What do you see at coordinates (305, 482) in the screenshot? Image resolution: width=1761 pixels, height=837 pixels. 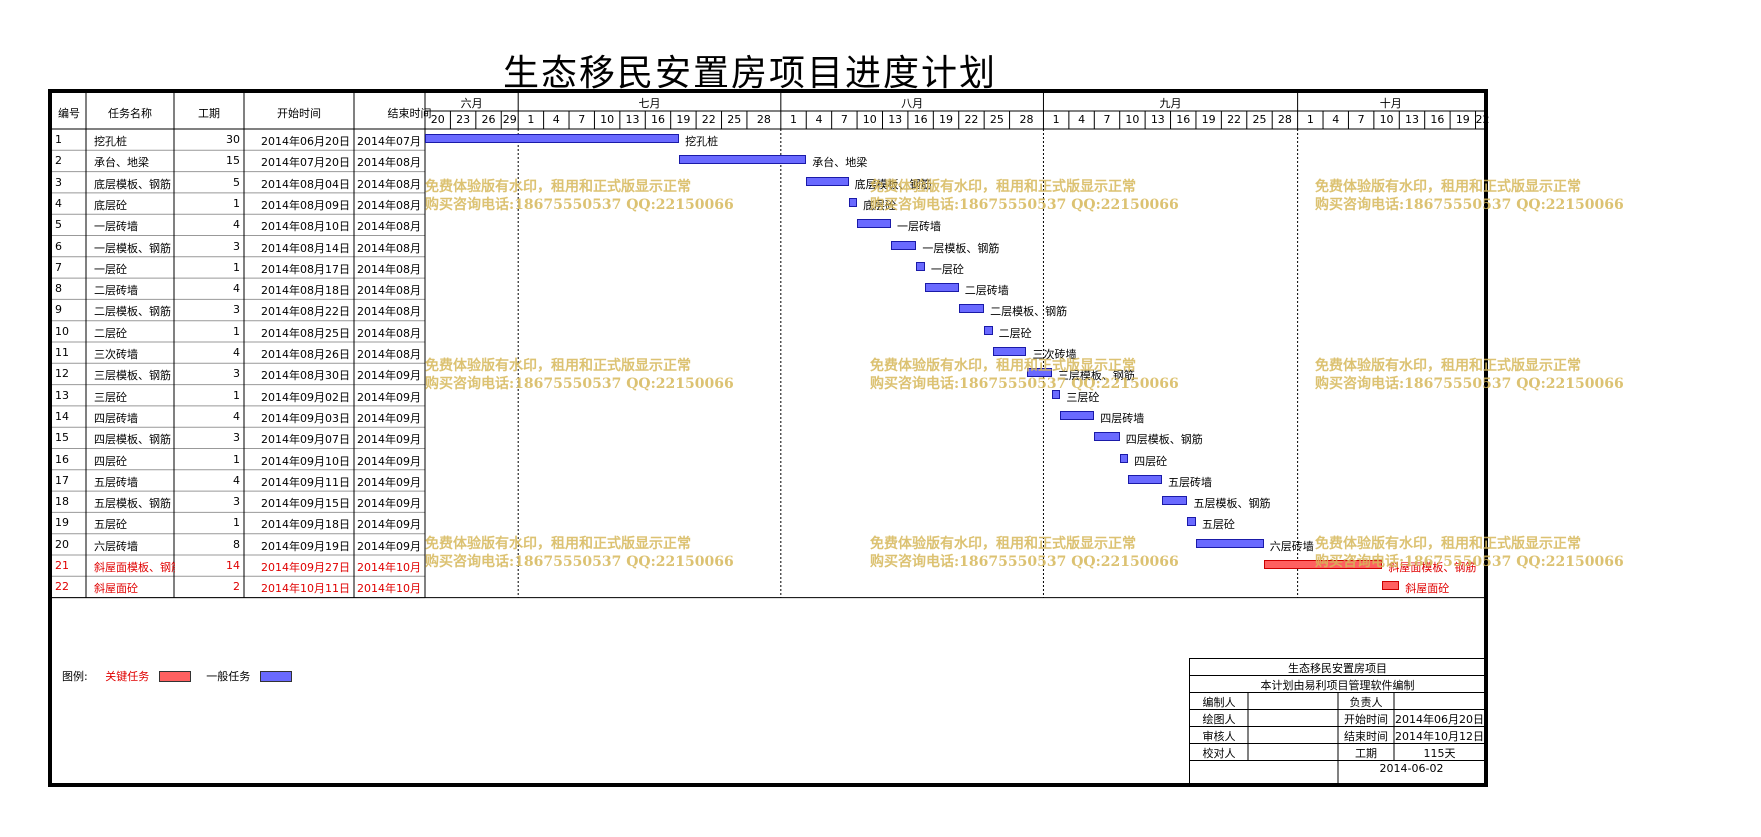 I see `task-start: 2014年09月11日` at bounding box center [305, 482].